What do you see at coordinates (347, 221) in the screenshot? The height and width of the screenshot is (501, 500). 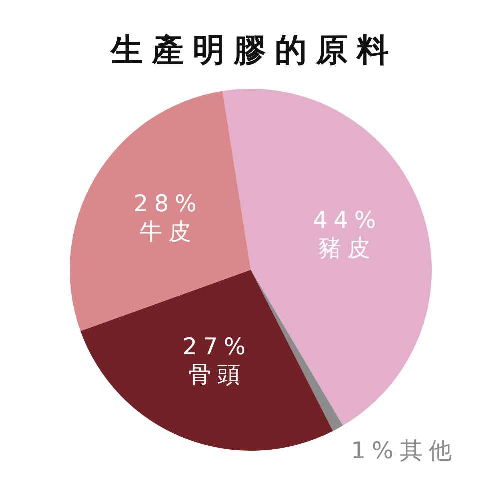 I see `data-label: 44%` at bounding box center [347, 221].